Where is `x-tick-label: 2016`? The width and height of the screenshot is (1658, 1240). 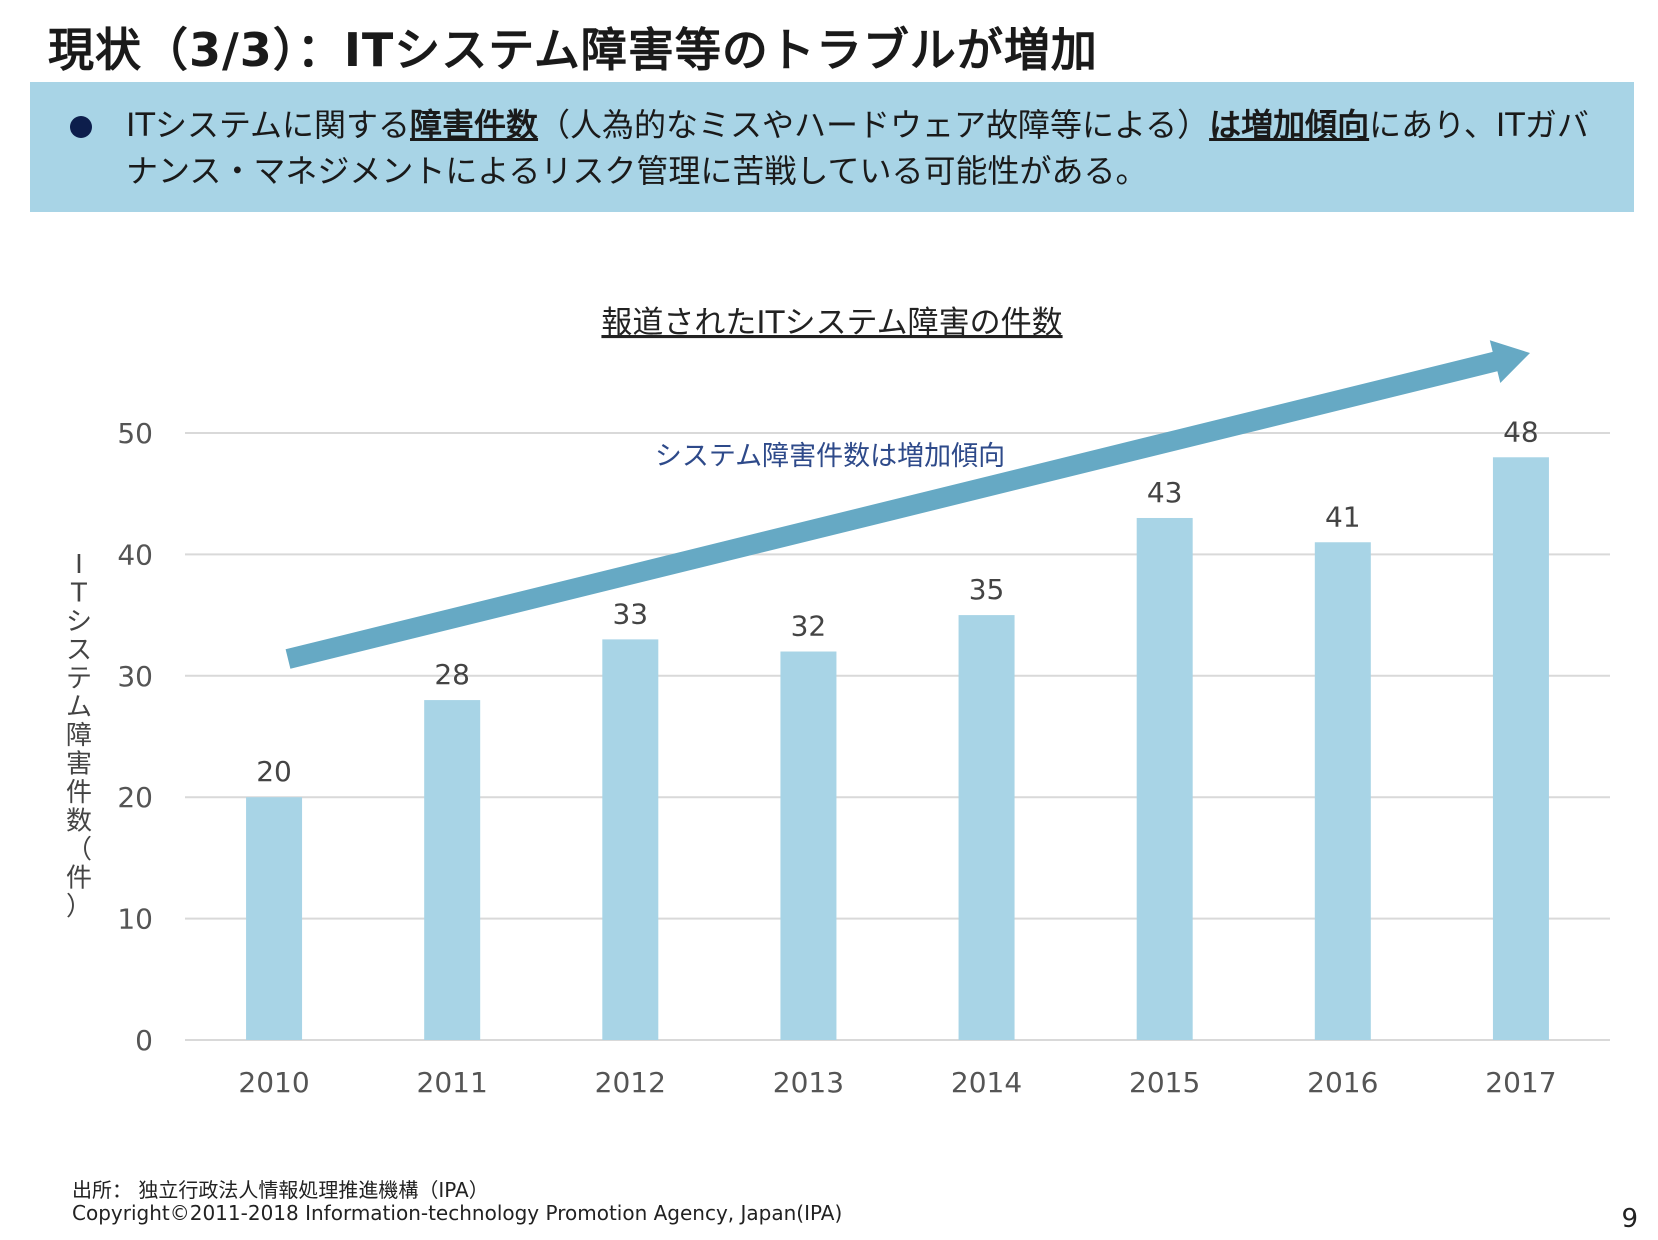
x-tick-label: 2016 is located at coordinates (1342, 1082).